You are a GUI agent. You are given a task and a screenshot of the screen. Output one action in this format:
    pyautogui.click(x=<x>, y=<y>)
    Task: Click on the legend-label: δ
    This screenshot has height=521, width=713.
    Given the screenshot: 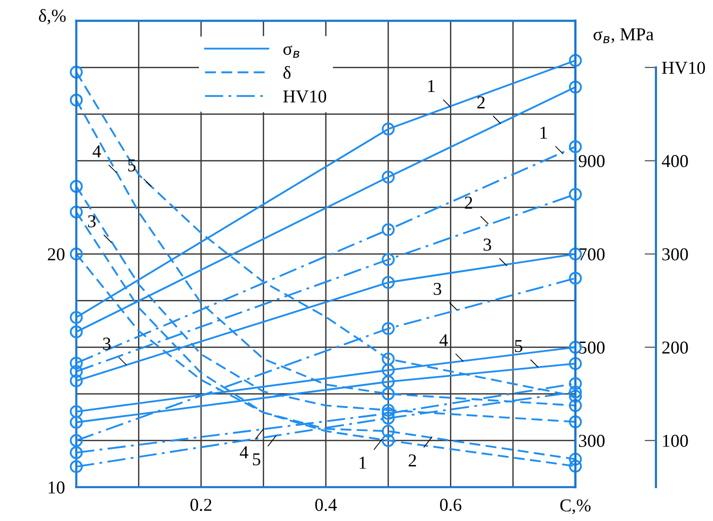 What is the action you would take?
    pyautogui.click(x=287, y=72)
    